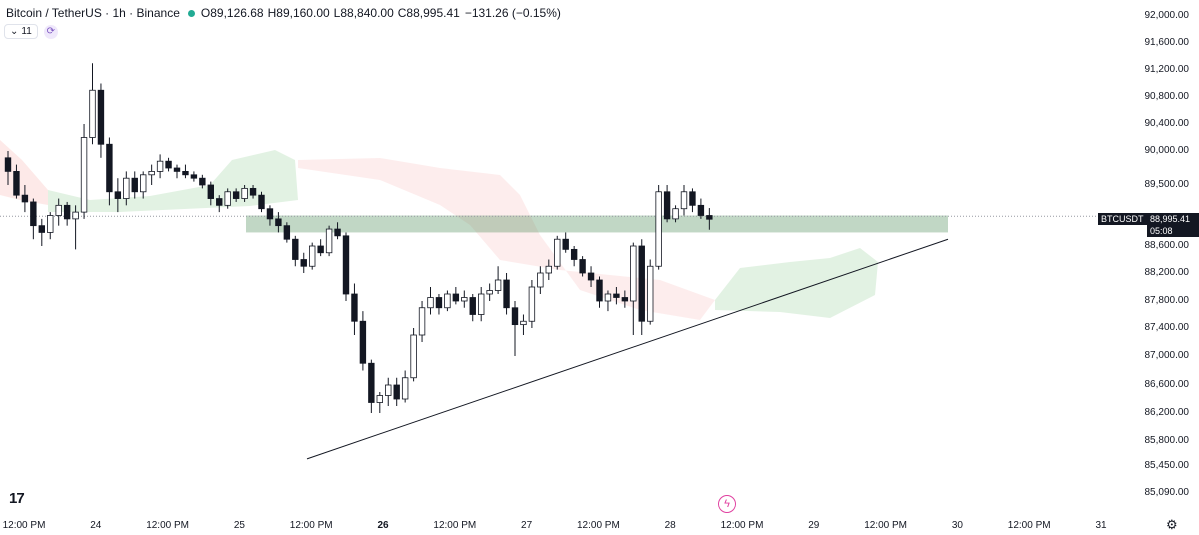 This screenshot has height=535, width=1199. I want to click on indicators-toggle-button: ⌄ 11, so click(21, 31).